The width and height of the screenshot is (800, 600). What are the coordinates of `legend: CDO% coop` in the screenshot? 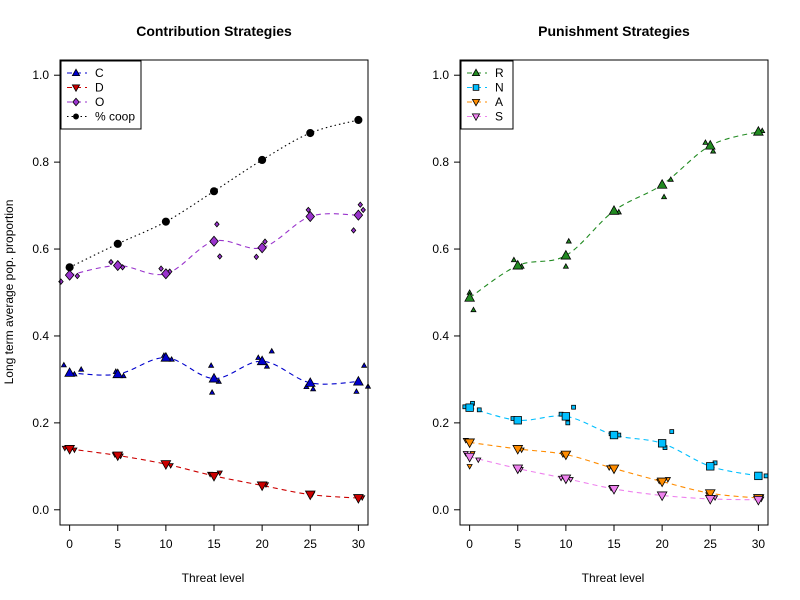 It's located at (101, 95).